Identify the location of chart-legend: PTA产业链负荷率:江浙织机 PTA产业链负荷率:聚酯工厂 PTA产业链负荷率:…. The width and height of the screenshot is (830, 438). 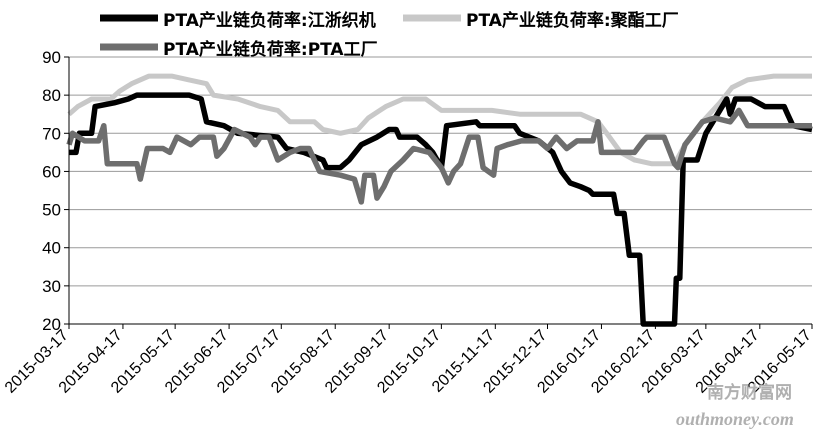
(389, 35).